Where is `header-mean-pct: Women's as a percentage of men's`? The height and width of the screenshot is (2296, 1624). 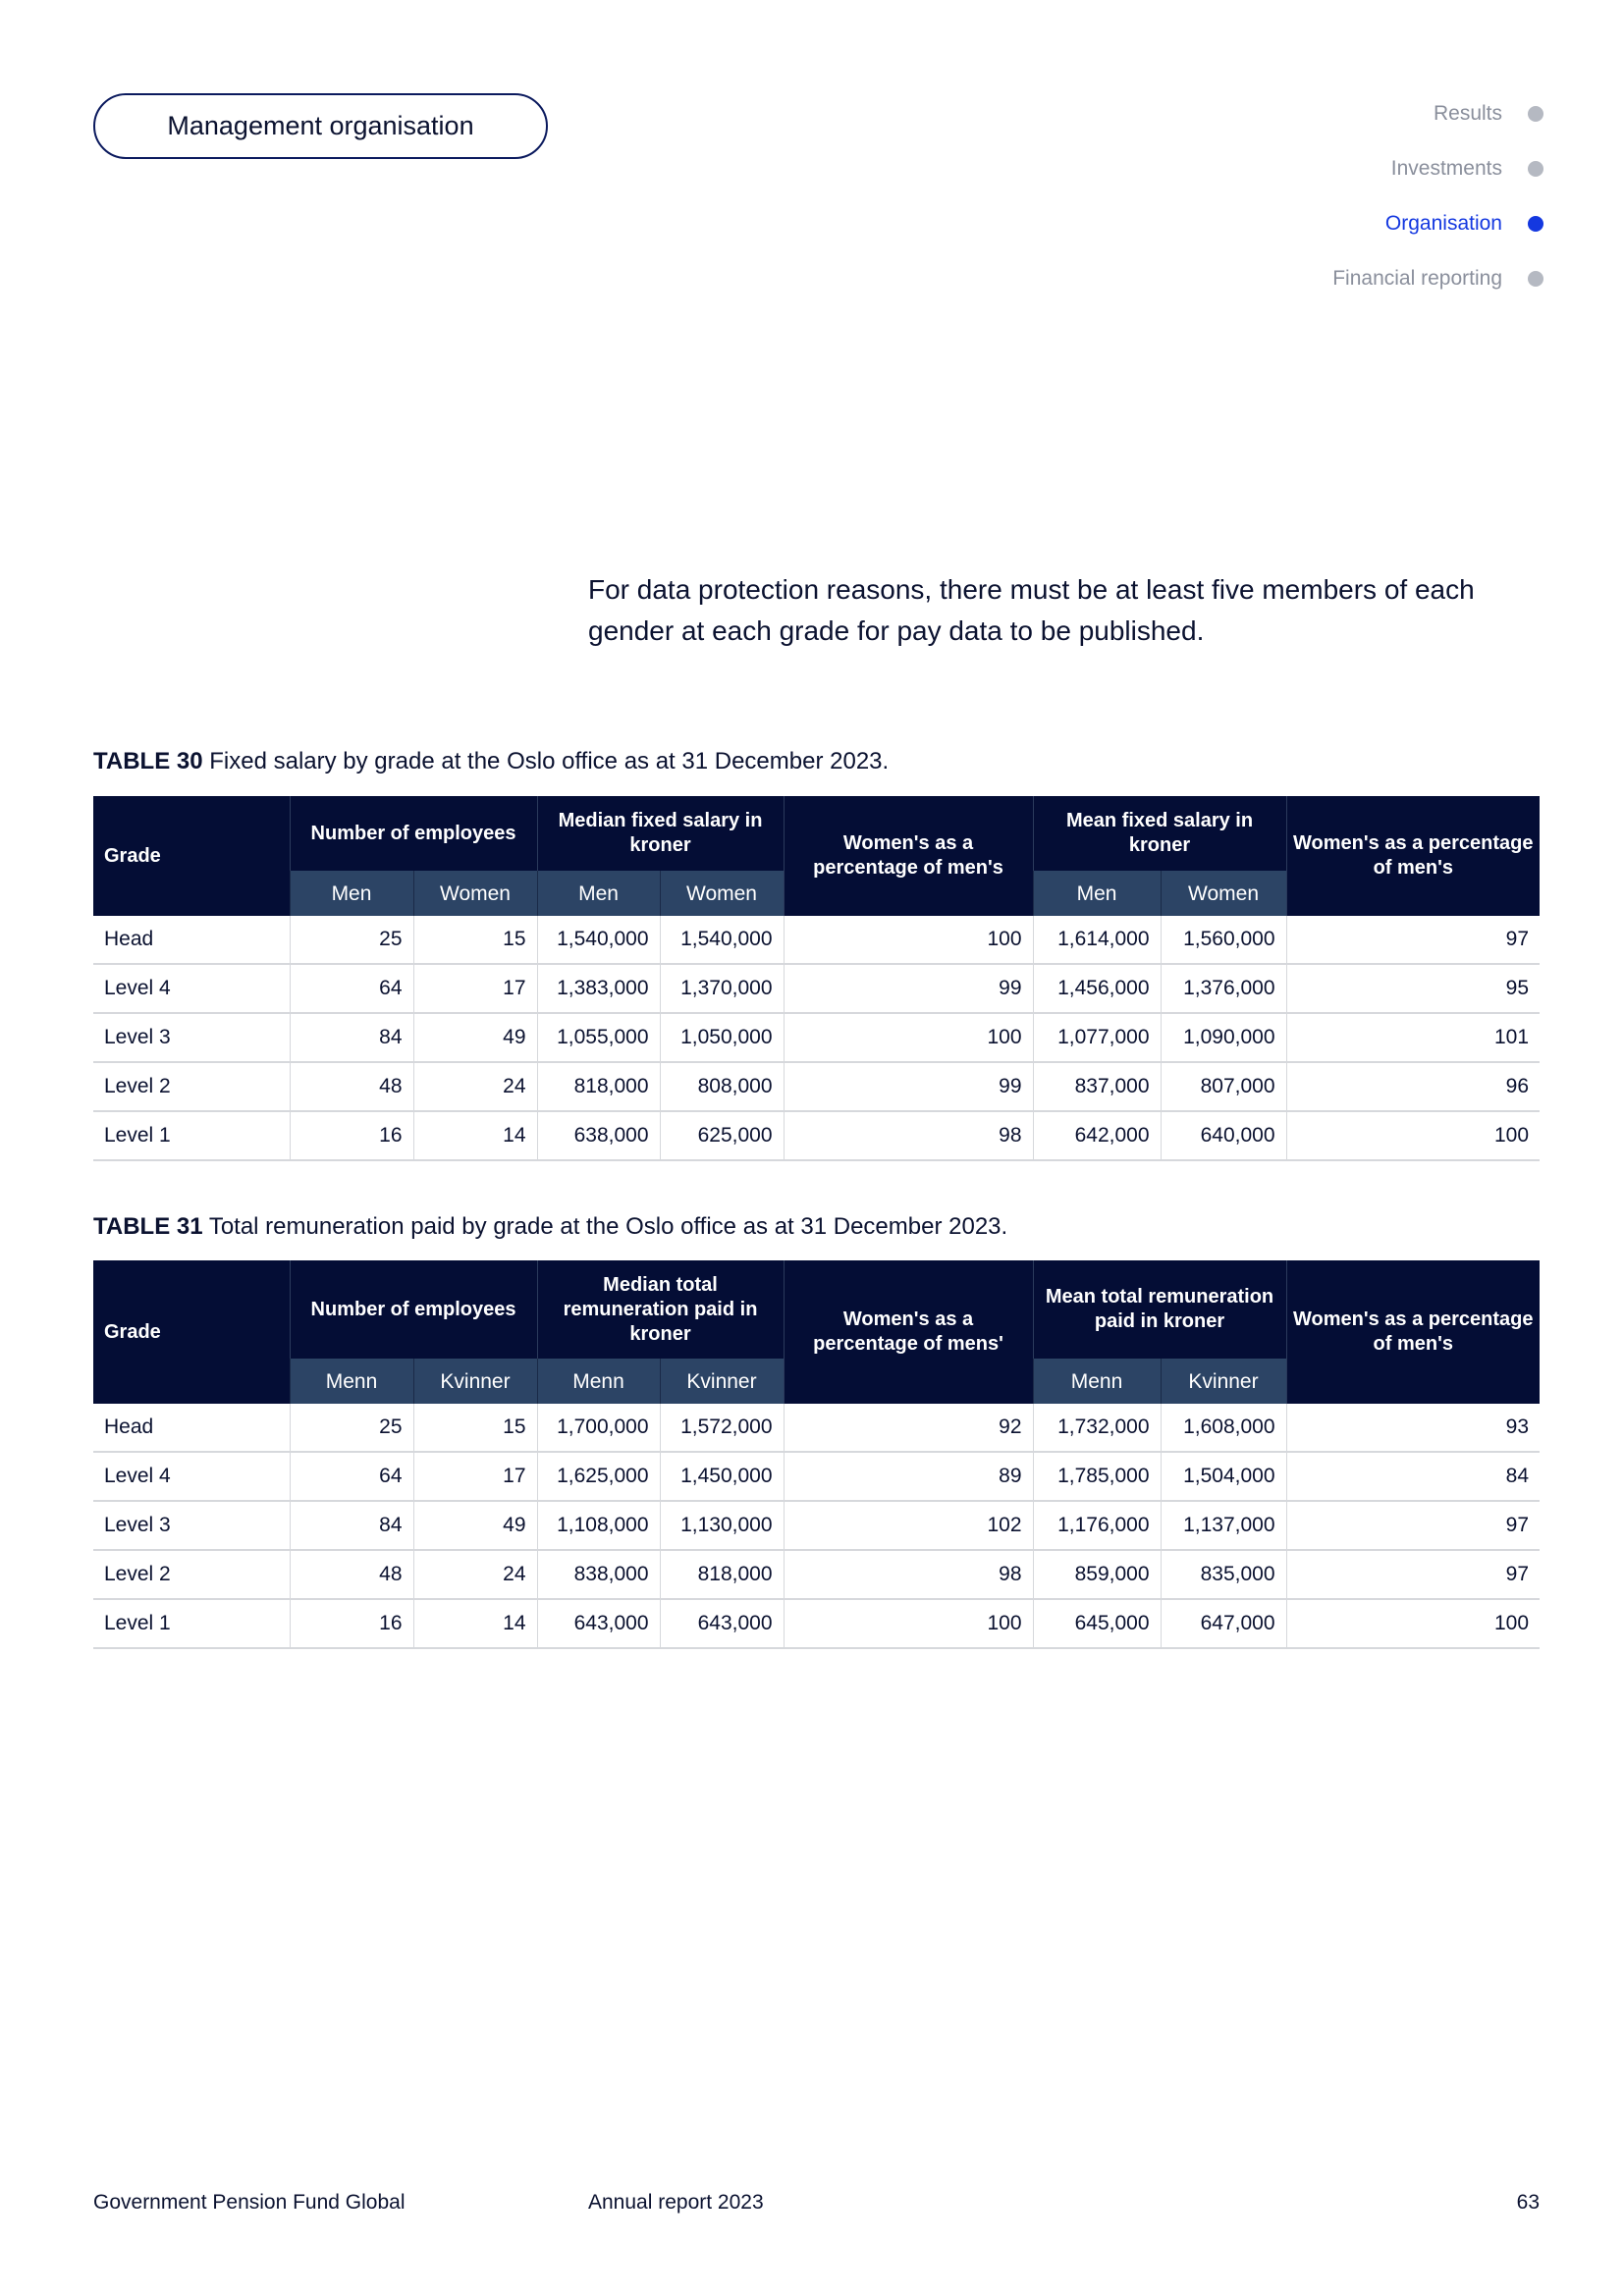
header-mean-pct: Women's as a percentage of men's is located at coordinates (1413, 856).